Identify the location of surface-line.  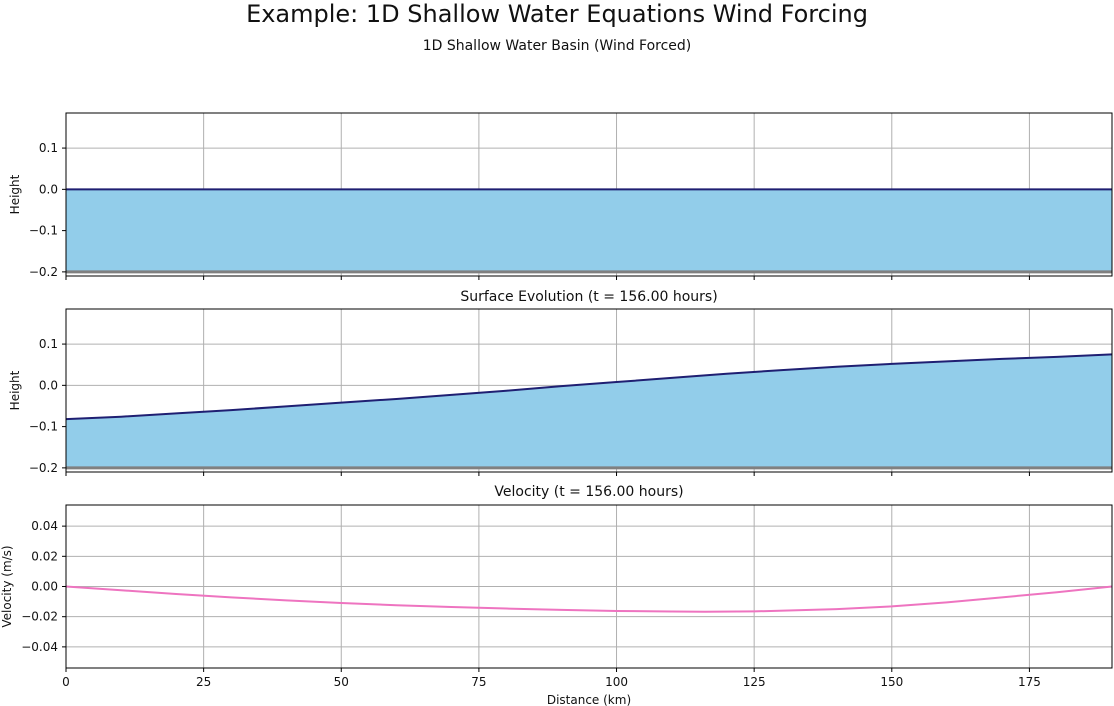
(589, 387).